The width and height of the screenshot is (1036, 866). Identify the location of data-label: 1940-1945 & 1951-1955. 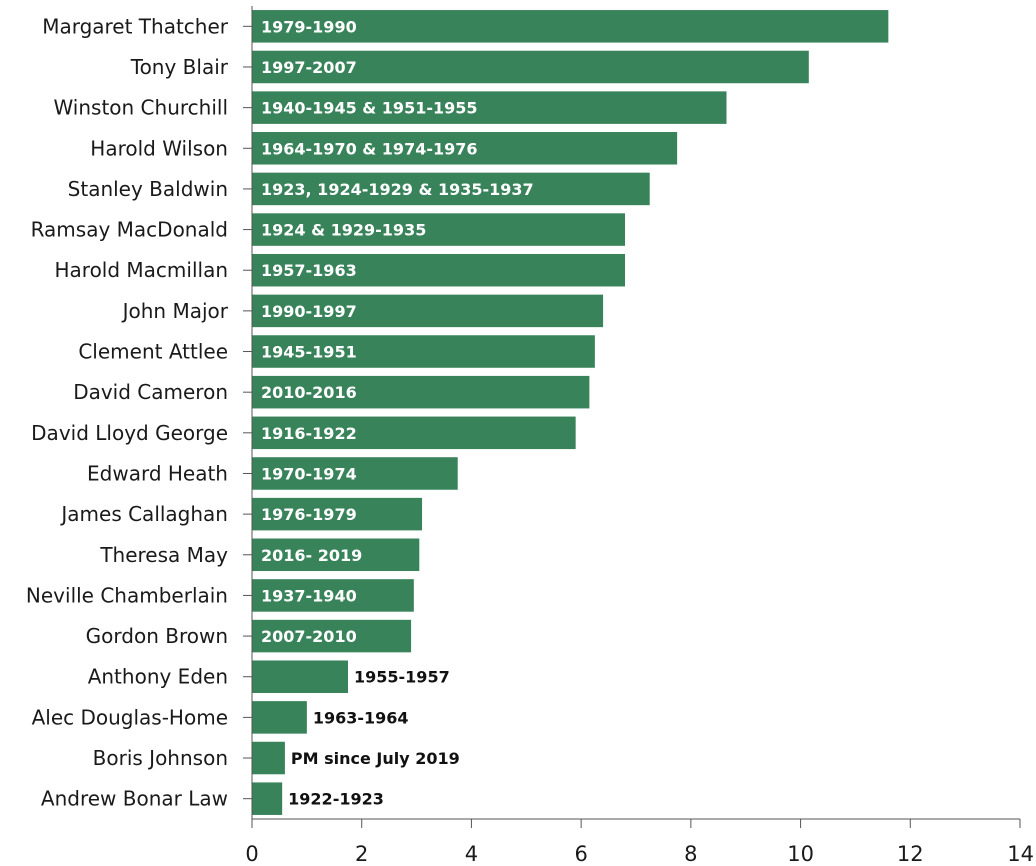
(369, 108).